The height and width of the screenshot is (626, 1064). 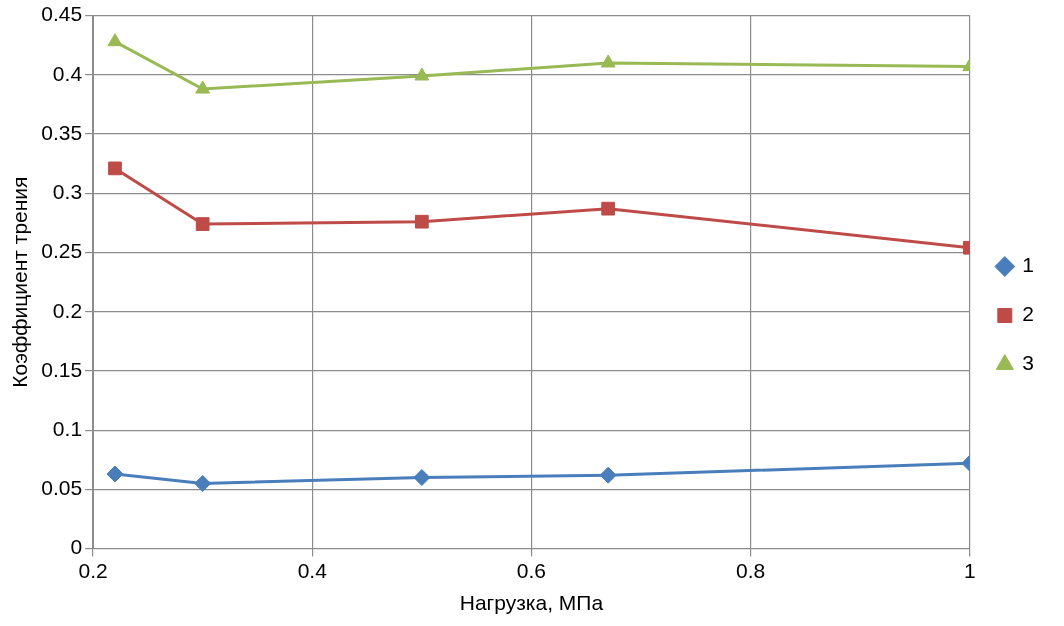 What do you see at coordinates (93, 570) in the screenshot?
I see `x-tick-label: 0.2` at bounding box center [93, 570].